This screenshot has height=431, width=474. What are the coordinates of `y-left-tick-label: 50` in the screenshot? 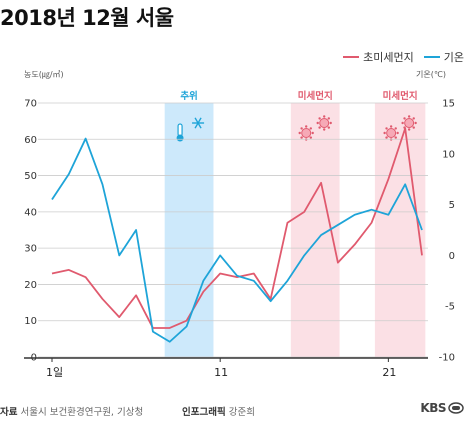 It's located at (30, 176).